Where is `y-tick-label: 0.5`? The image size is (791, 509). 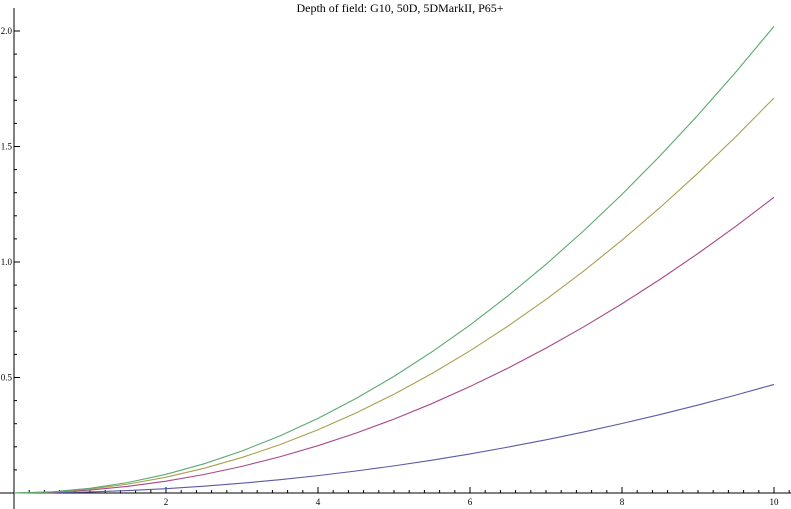 y-tick-label: 0.5 is located at coordinates (7, 378).